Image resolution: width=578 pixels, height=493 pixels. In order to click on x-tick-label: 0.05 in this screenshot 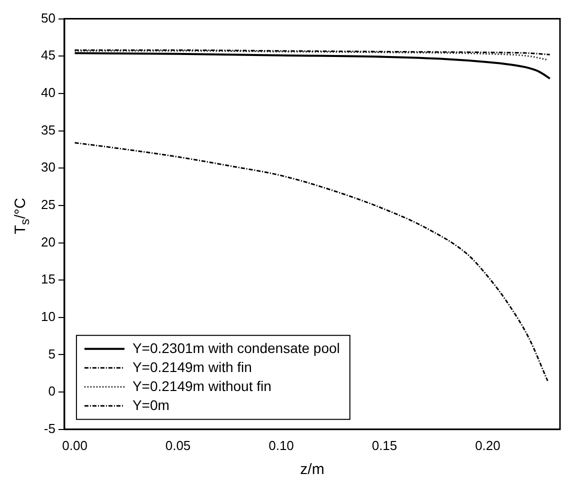, I will do `click(178, 445)`.